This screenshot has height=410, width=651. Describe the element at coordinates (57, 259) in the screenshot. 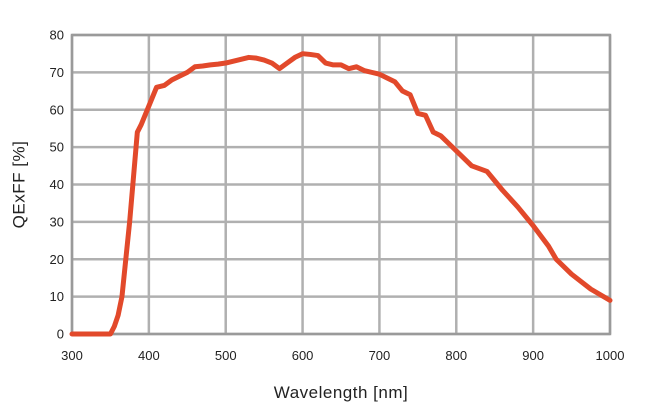

I see `y-tick-label-2: 20` at that location.